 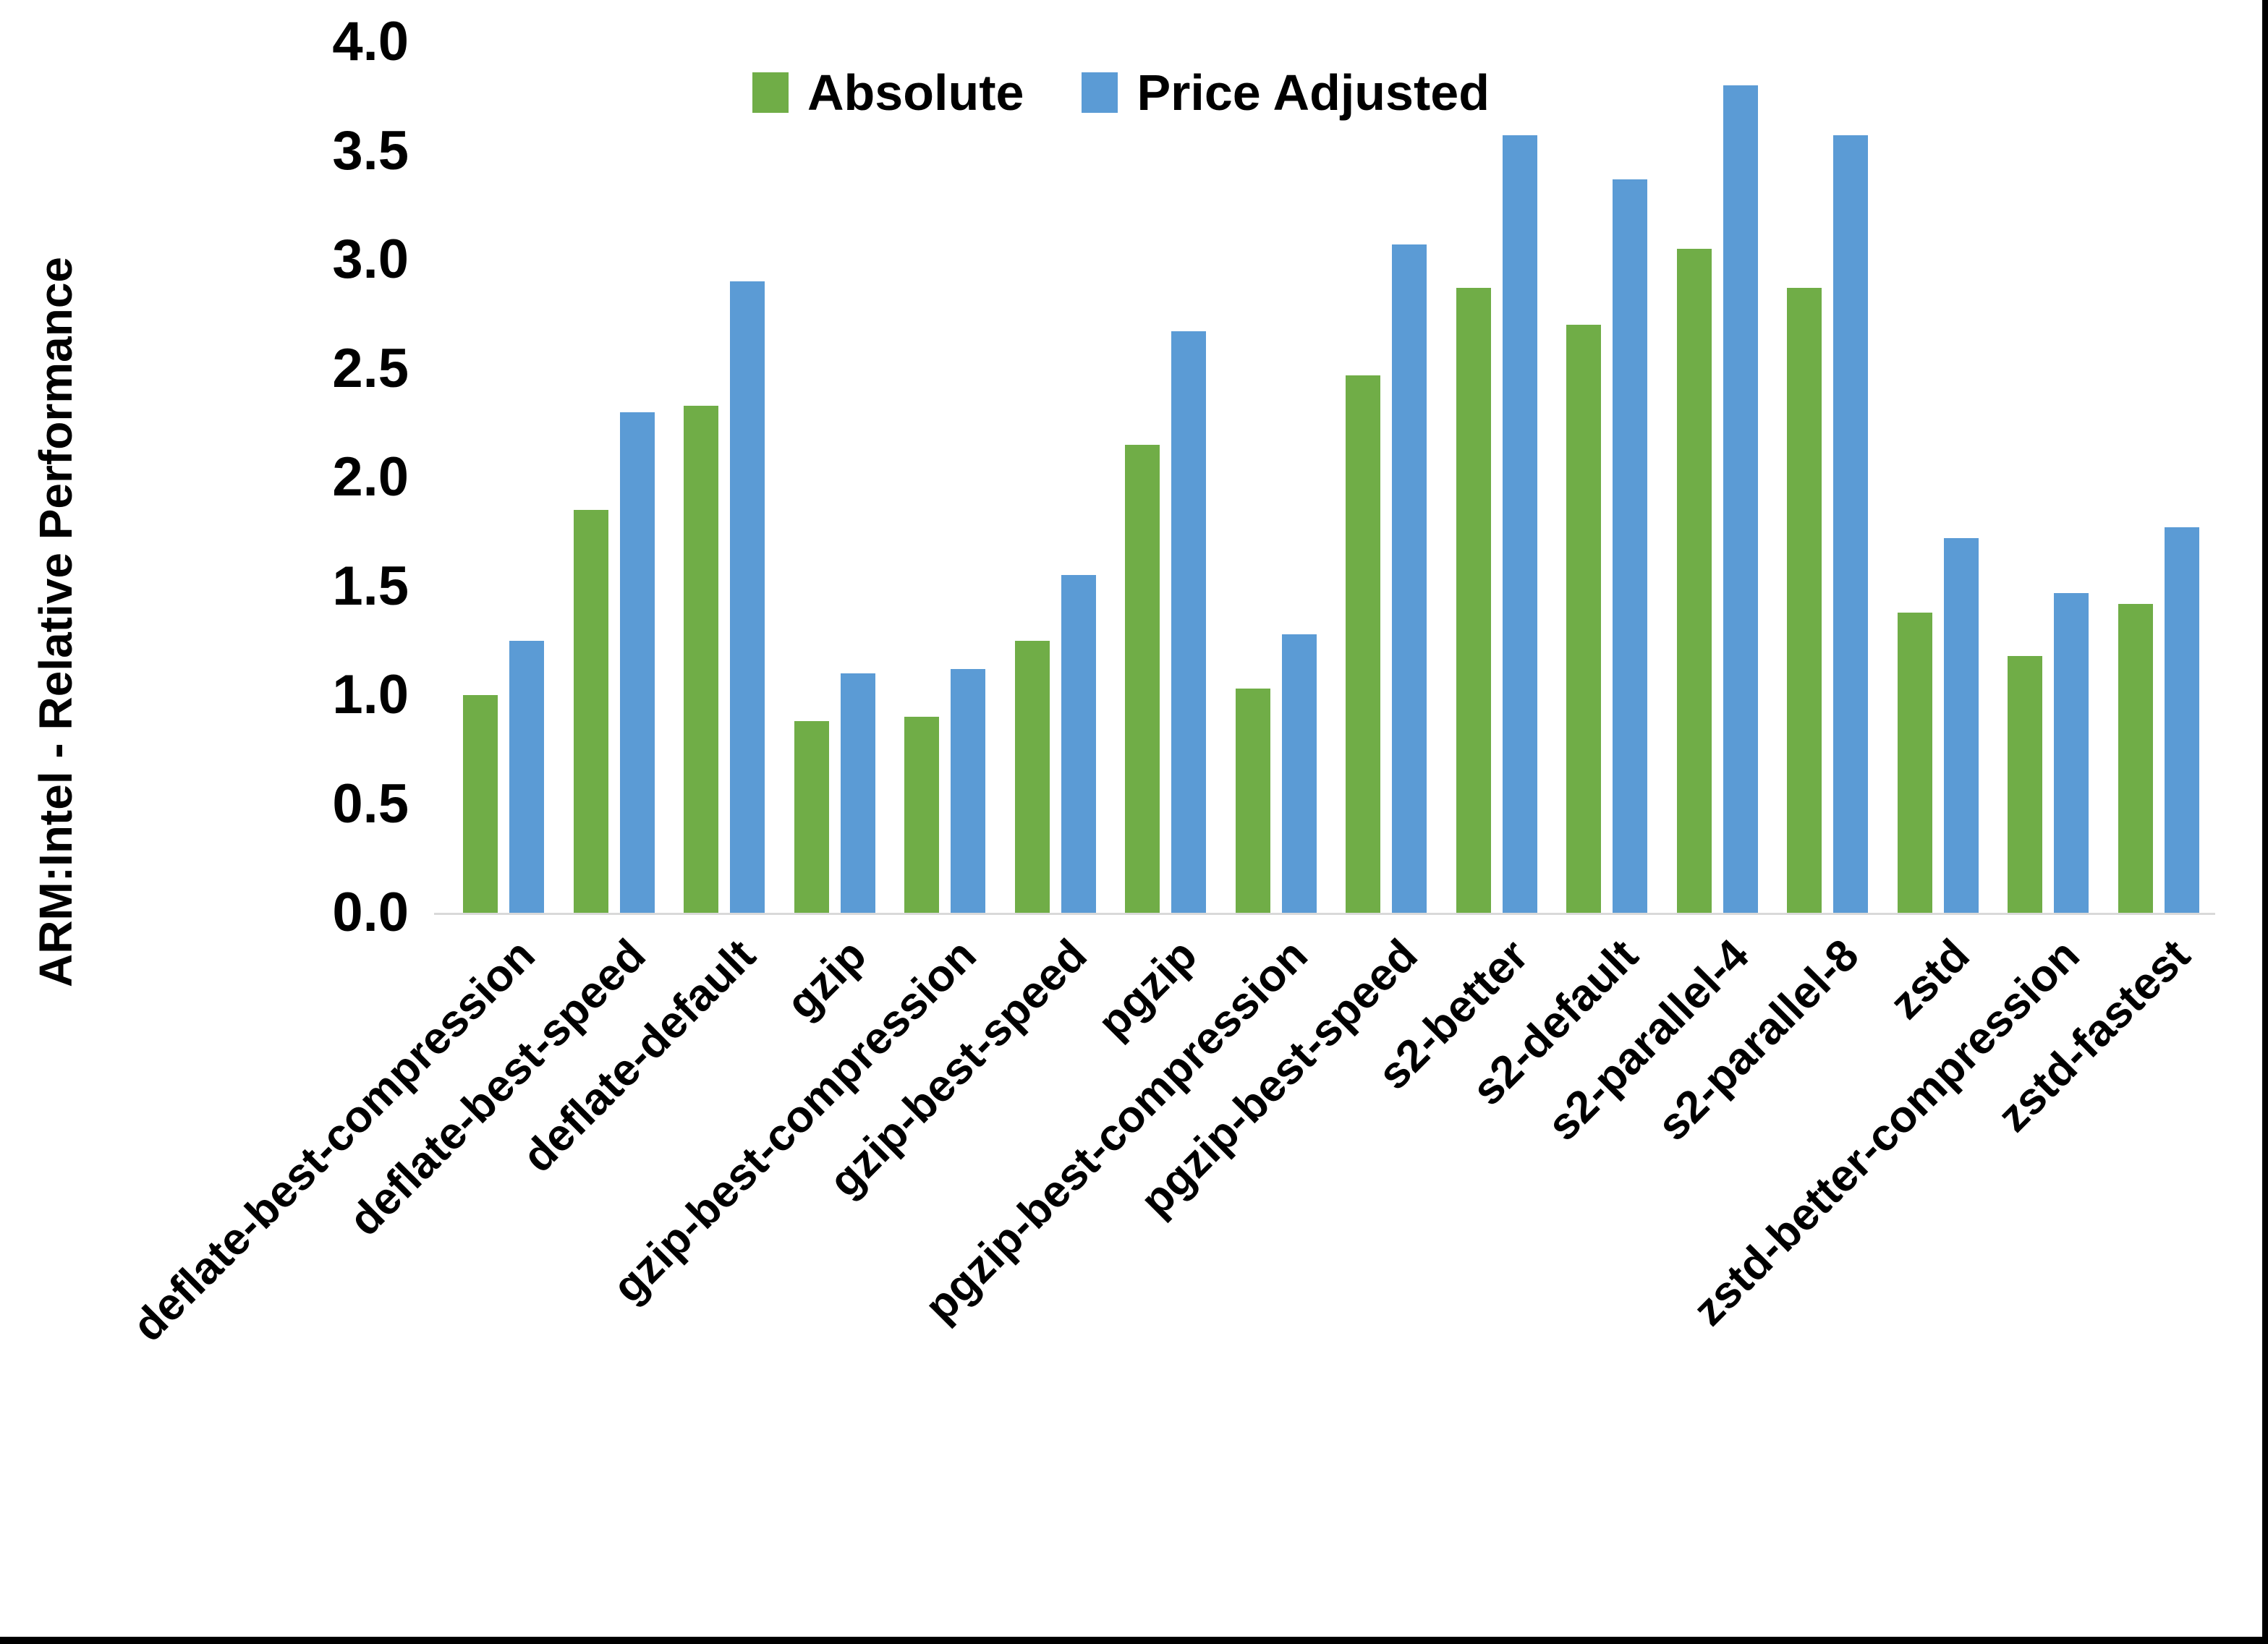 I want to click on y-tick-label: 4.0, so click(x=370, y=41).